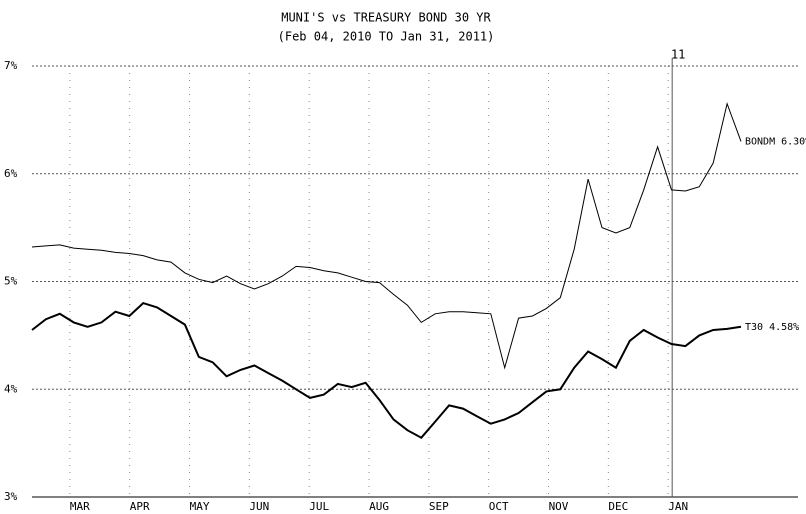  I want to click on x-tick-label: APR, so click(140, 506).